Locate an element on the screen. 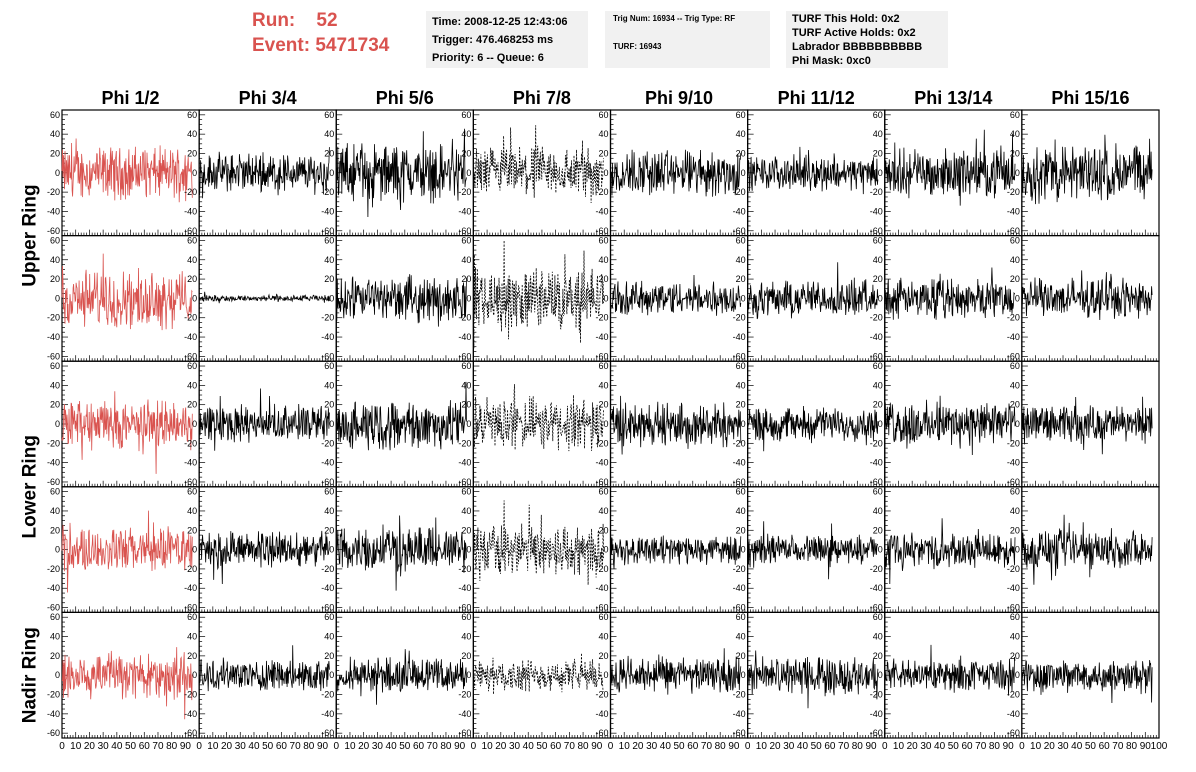  event-label: Event: is located at coordinates (281, 45).